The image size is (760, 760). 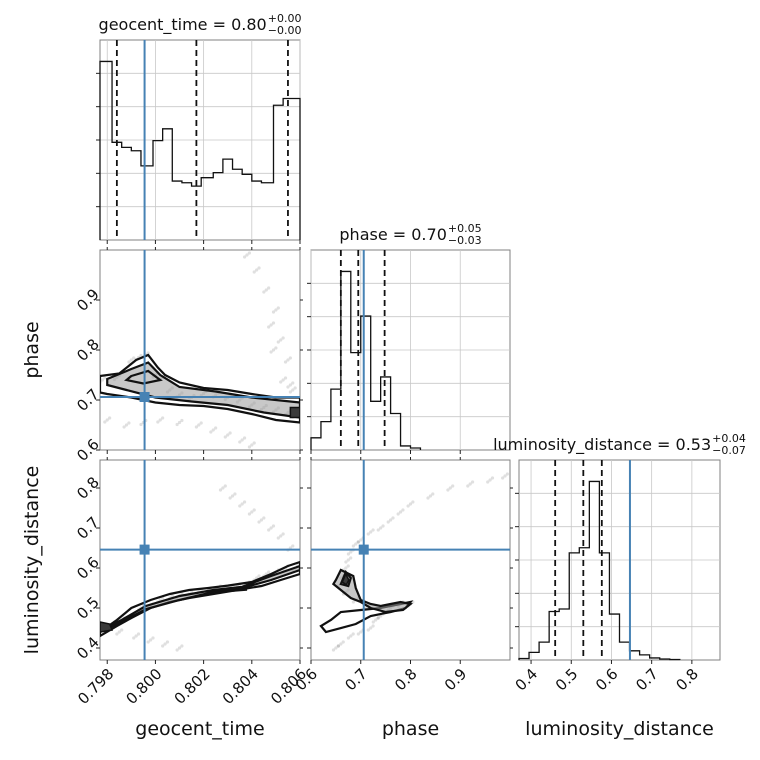 What do you see at coordinates (410, 560) in the screenshot?
I see `scatter-panel-phase-luminosity_distance` at bounding box center [410, 560].